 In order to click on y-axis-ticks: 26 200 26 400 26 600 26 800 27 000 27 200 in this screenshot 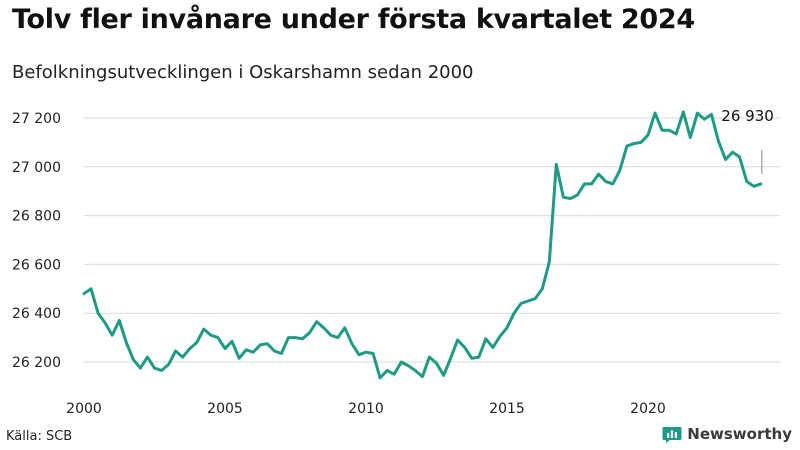, I will do `click(36, 241)`.